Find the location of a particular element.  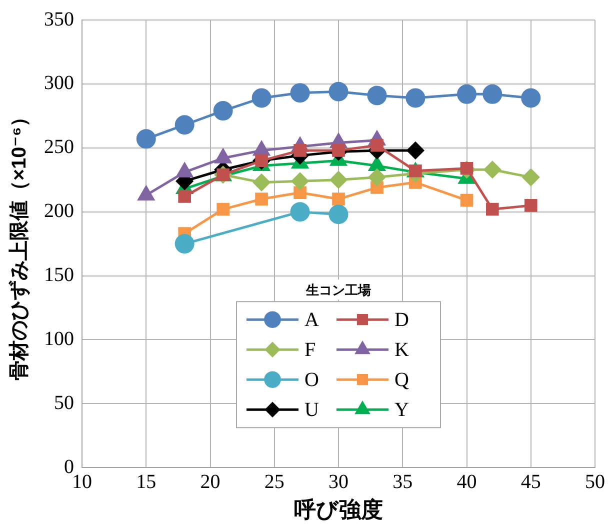

x-tick-label: 30 is located at coordinates (338, 481).